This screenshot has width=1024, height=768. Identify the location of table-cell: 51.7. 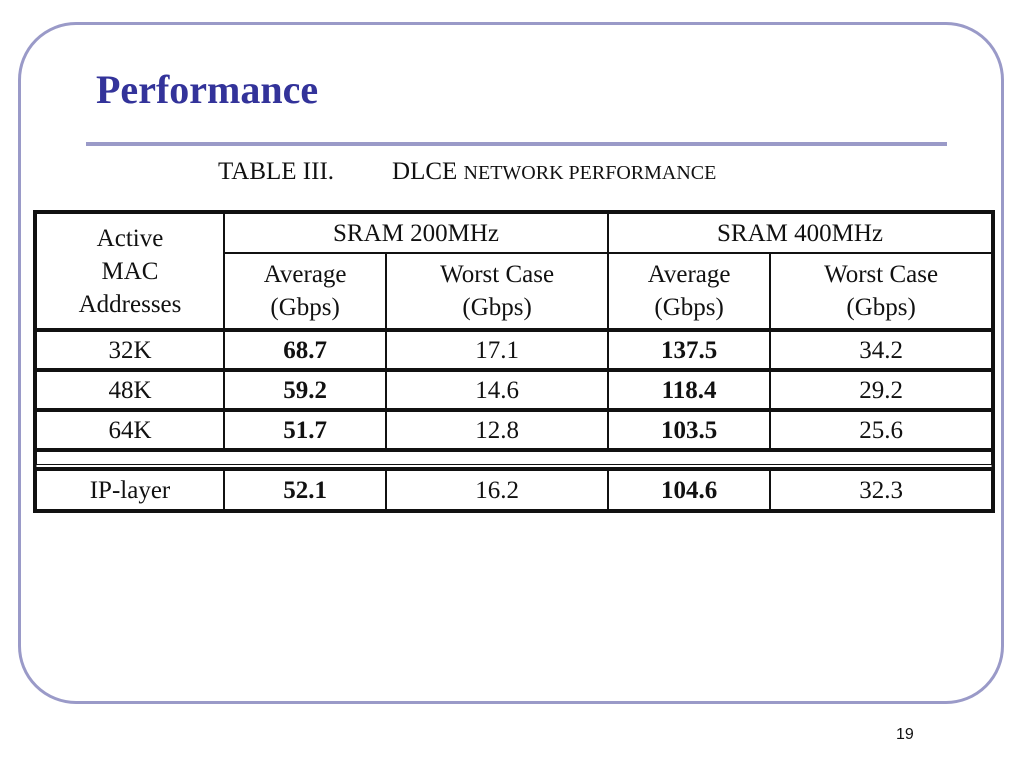
(305, 429).